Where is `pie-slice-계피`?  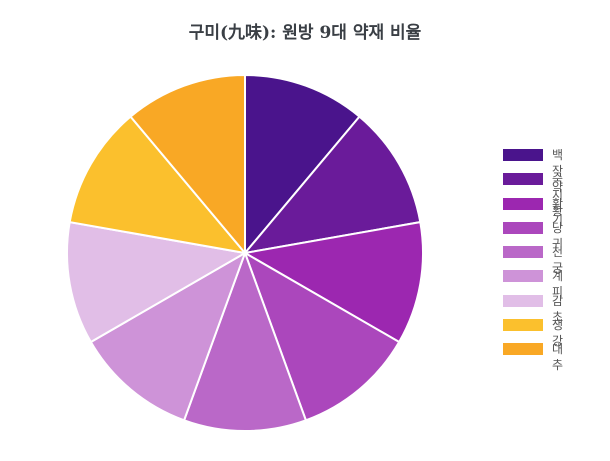
pie-slice-계피 is located at coordinates (168, 336).